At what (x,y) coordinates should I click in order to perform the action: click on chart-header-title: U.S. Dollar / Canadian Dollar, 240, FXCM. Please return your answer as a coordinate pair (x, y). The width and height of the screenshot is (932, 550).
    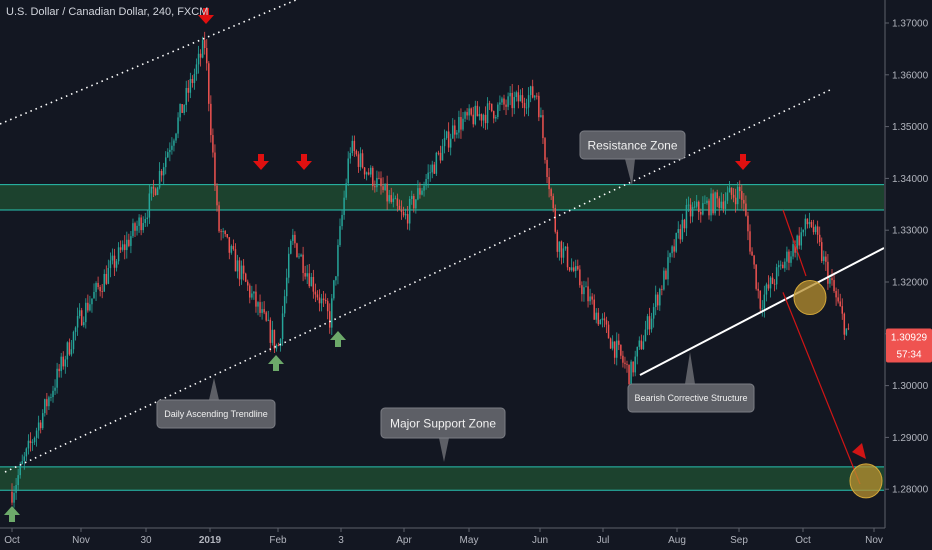
    Looking at the image, I should click on (107, 12).